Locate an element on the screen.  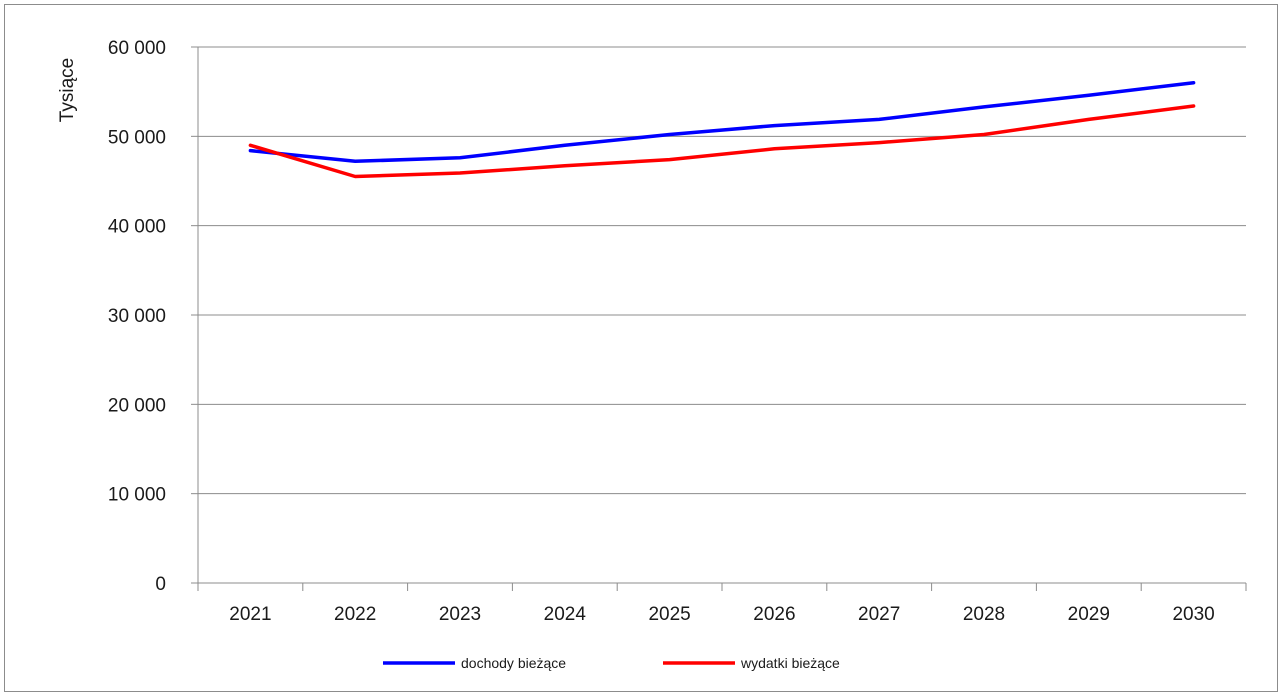
x-tick-label: 2027 is located at coordinates (879, 614).